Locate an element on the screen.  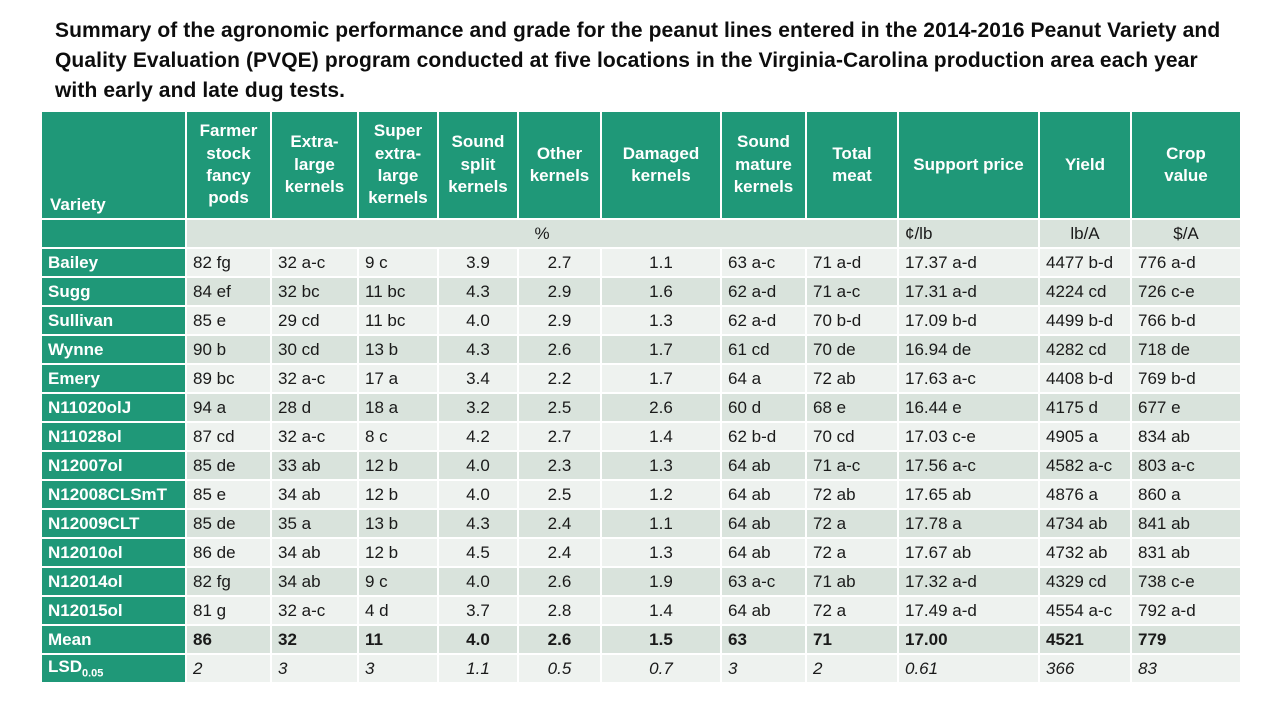
data-cell: 34 ab is located at coordinates (314, 494).